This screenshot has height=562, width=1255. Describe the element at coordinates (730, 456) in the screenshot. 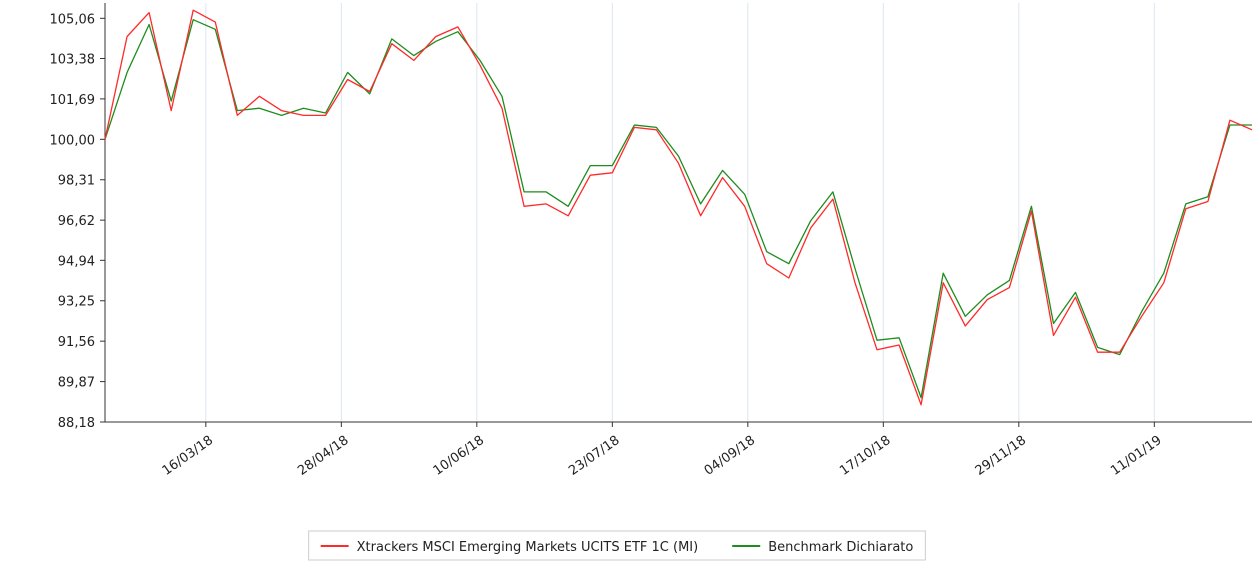

I see `x-tick-label: 04/09/18` at that location.